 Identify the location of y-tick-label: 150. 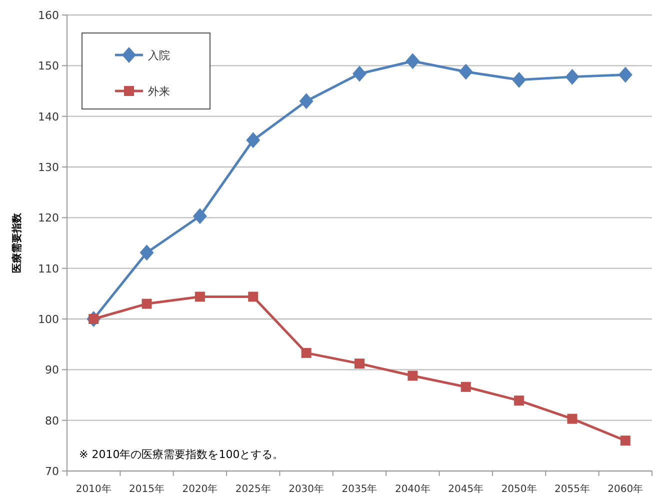
(48, 66).